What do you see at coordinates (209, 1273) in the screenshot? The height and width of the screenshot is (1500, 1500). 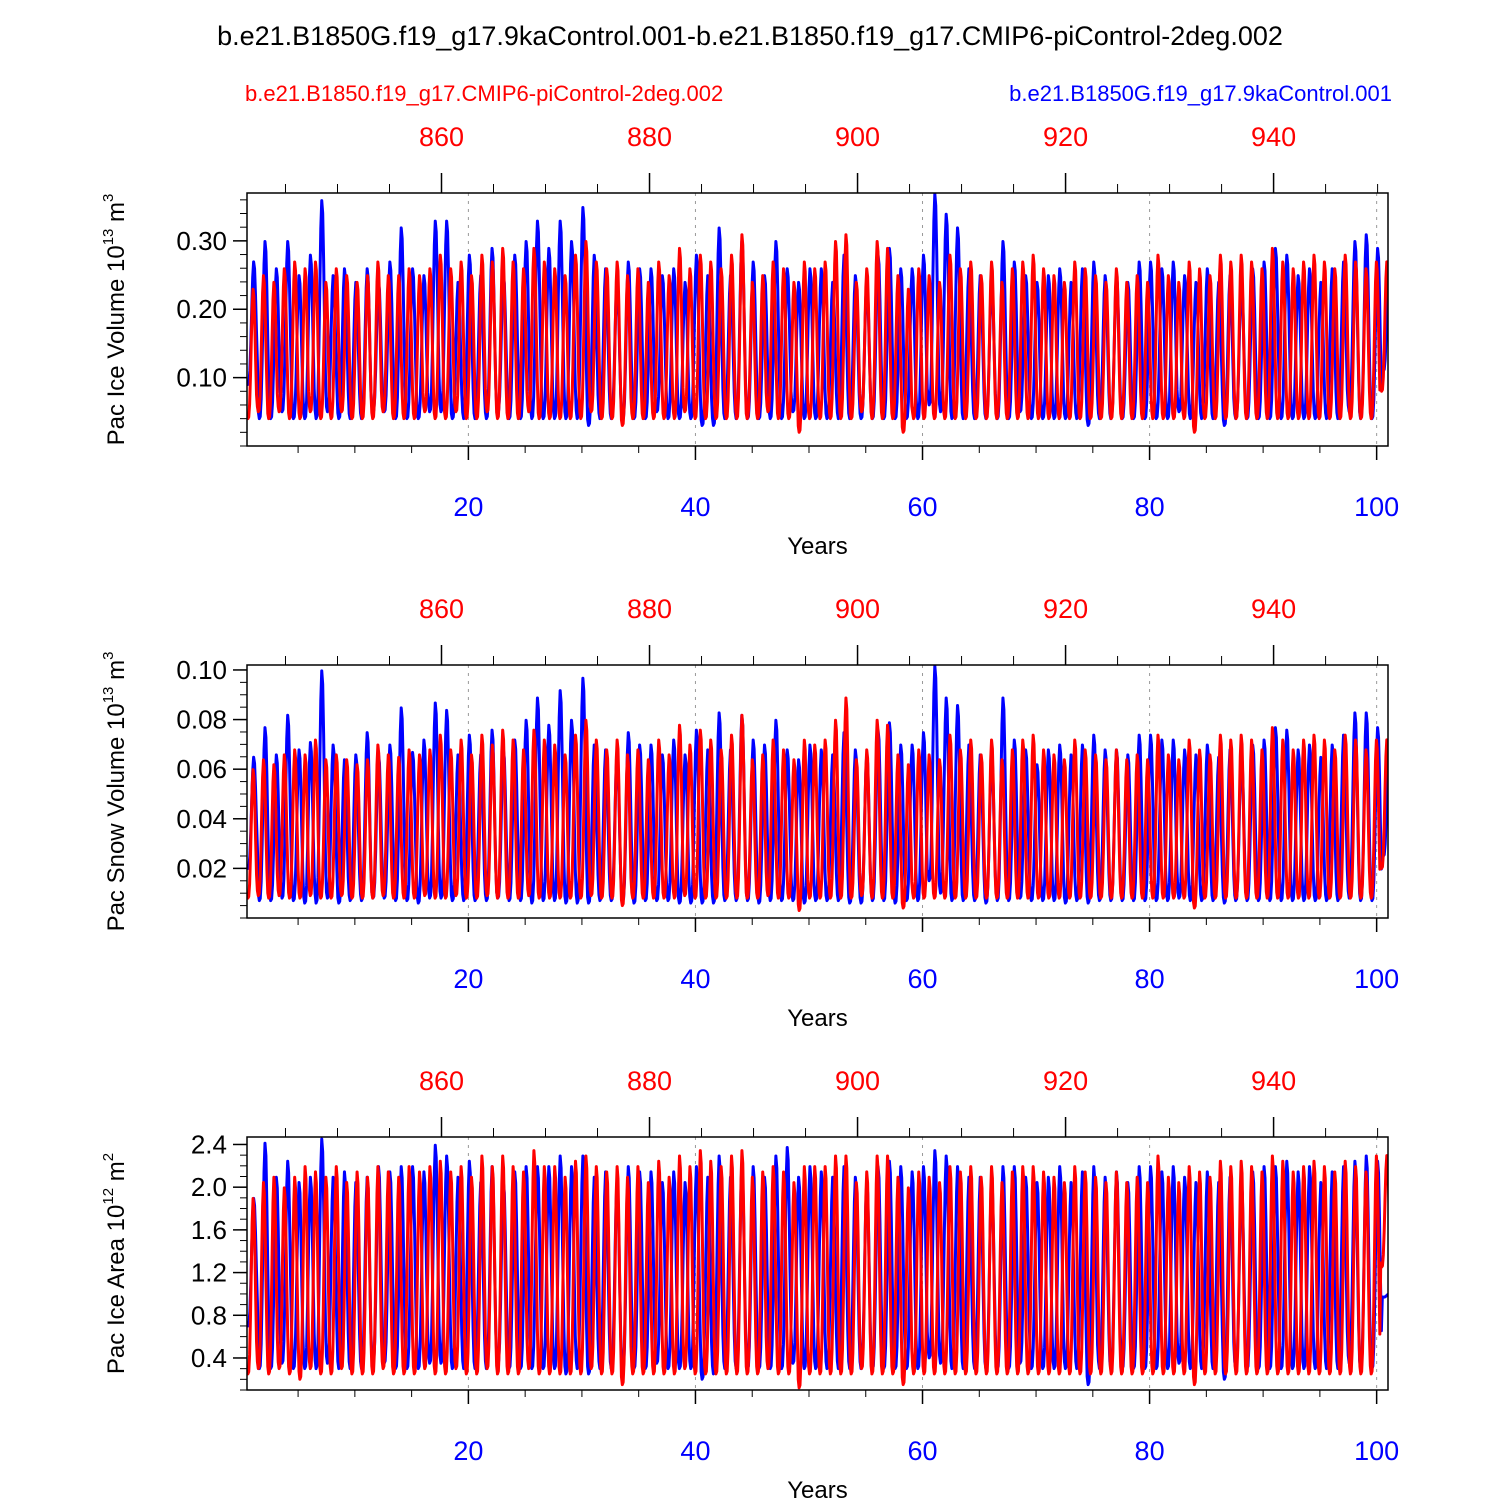 I see `y-tick-label: 1.2` at bounding box center [209, 1273].